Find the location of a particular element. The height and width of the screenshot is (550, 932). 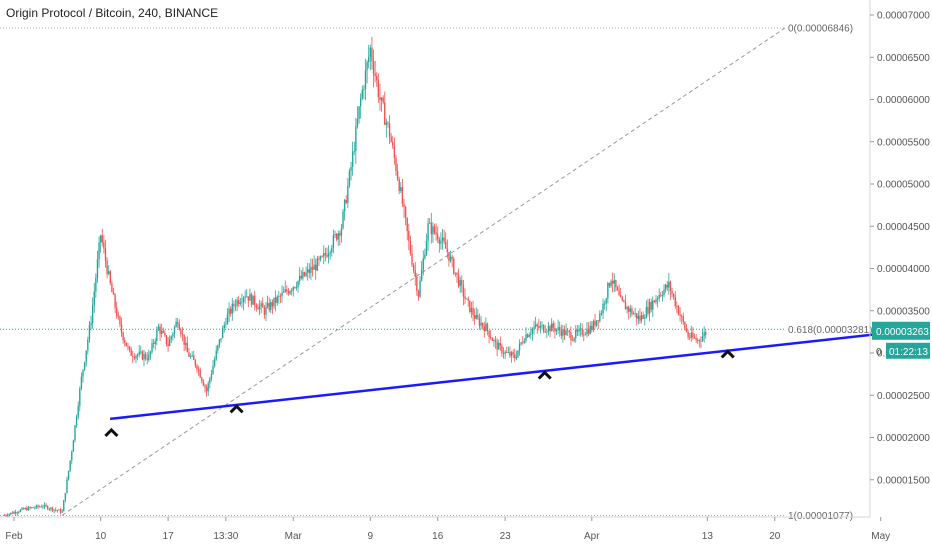

countdown-label: 01:22:13 is located at coordinates (908, 352).